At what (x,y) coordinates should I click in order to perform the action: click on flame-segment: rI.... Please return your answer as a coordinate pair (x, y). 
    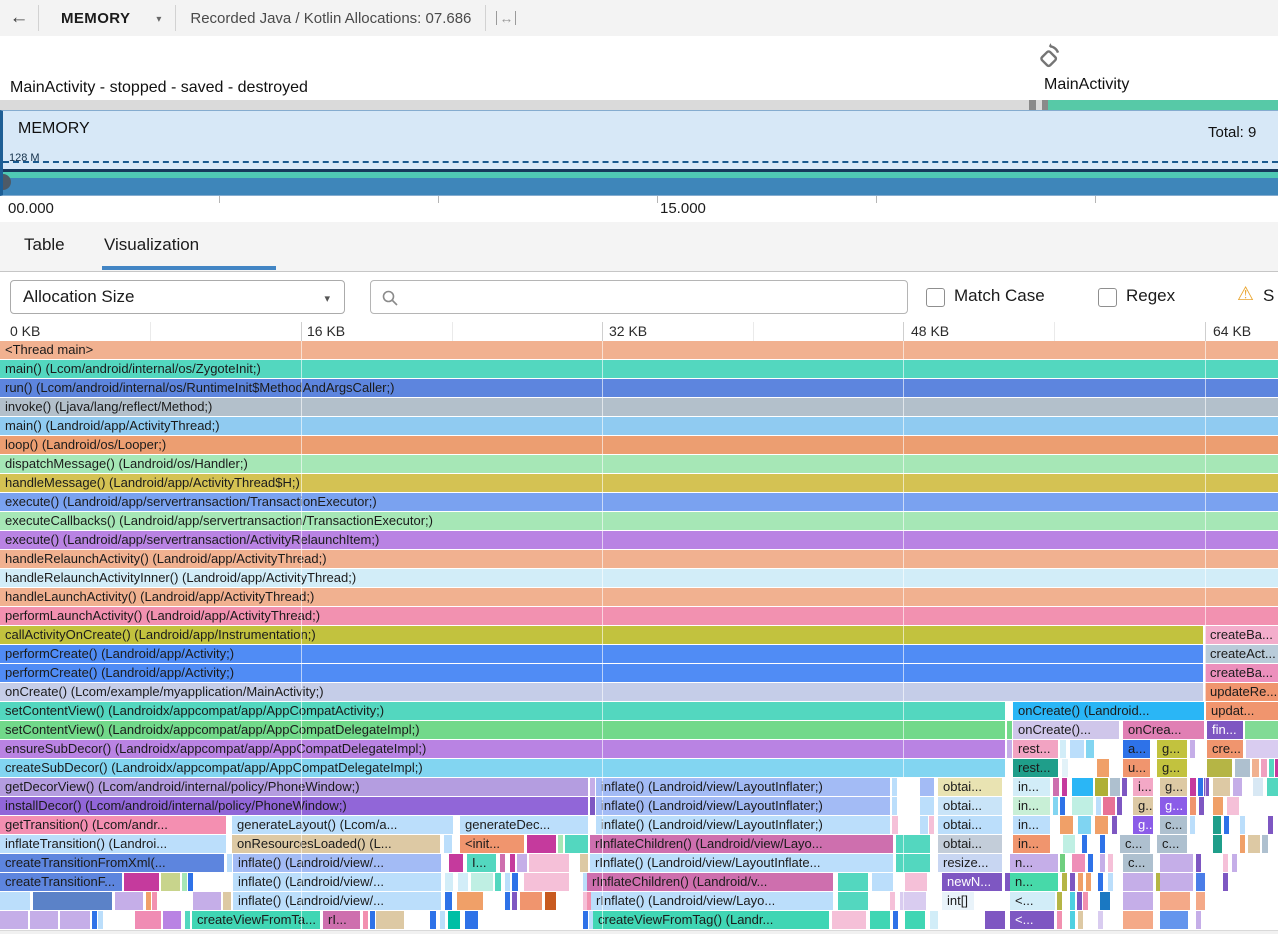
    Looking at the image, I should click on (341, 920).